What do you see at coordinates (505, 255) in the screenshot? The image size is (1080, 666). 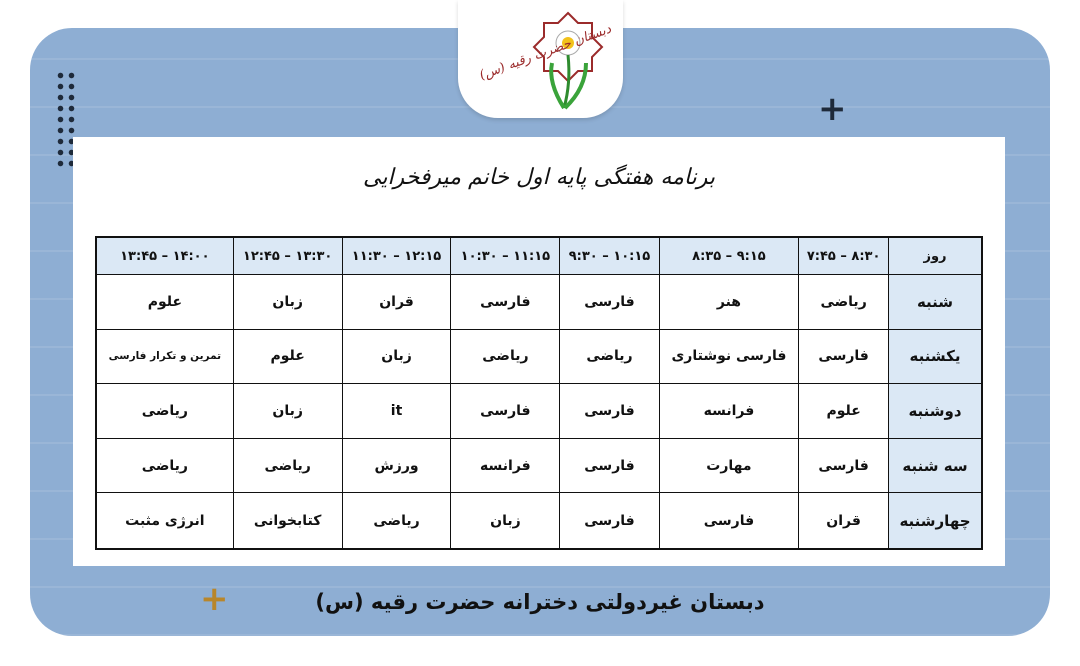 I see `header-time-slot: ۱۰:۳۰ – ۱۱:۱۵` at bounding box center [505, 255].